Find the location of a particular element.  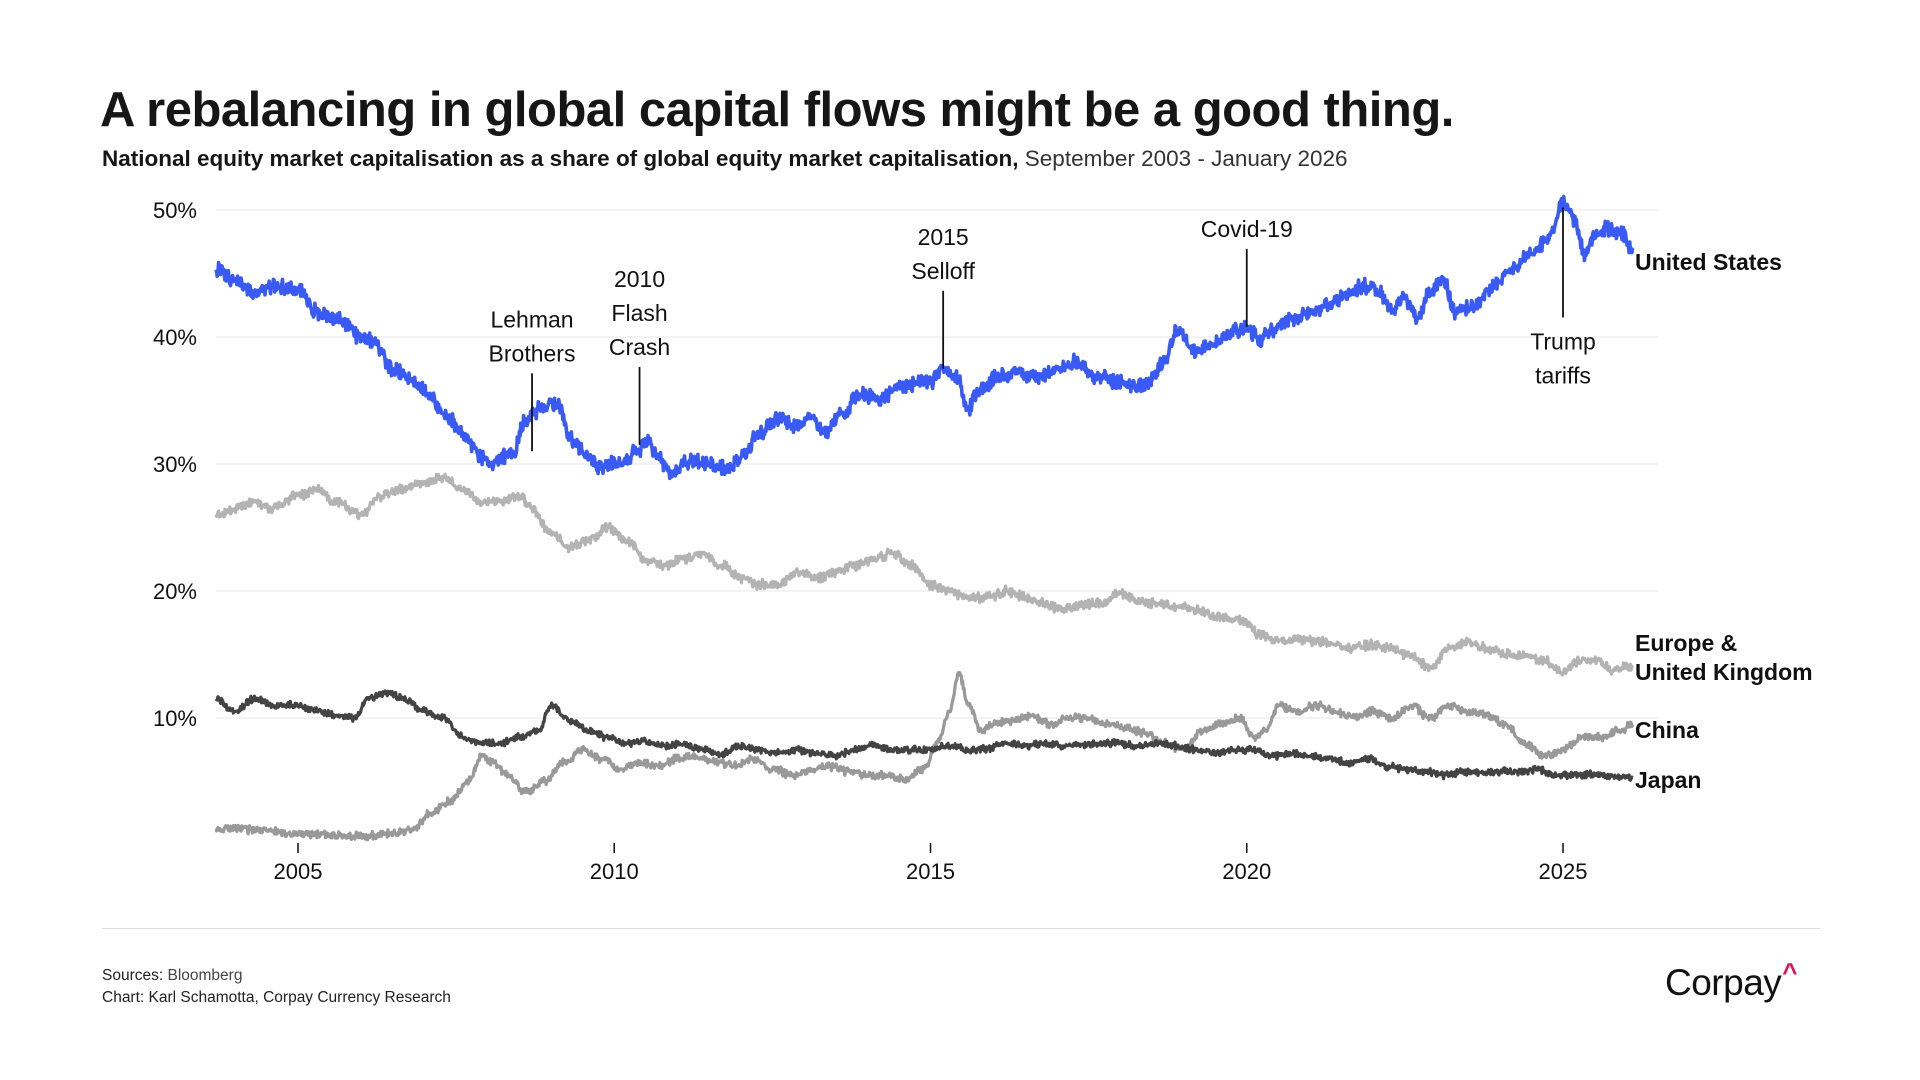

y-axis-ticks: 10% 20% 30% 40% 50% is located at coordinates (175, 464).